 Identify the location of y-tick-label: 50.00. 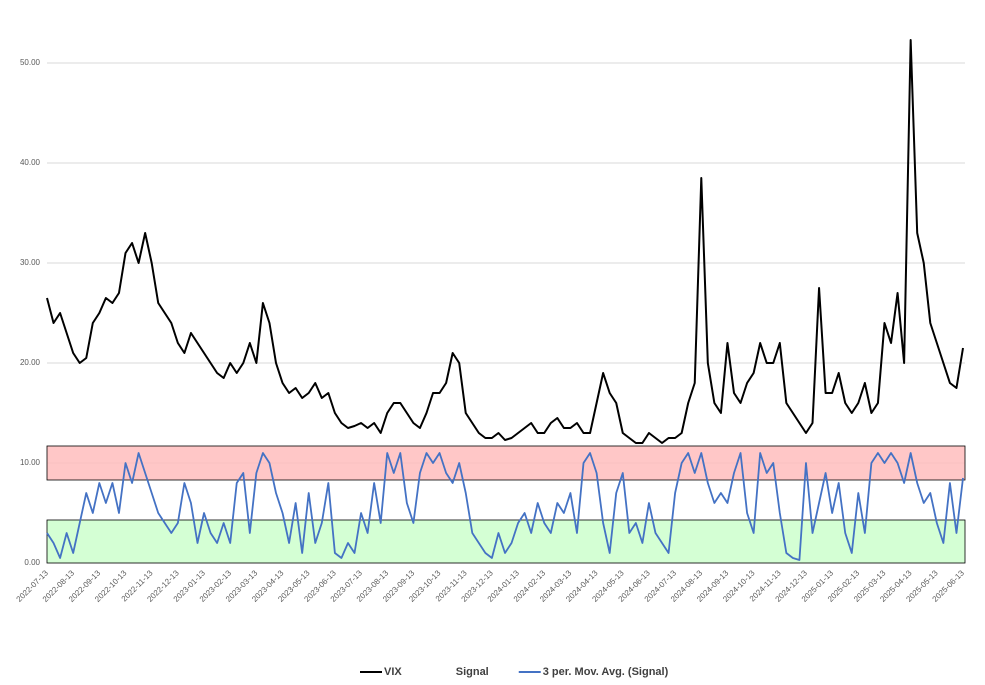
(30, 62).